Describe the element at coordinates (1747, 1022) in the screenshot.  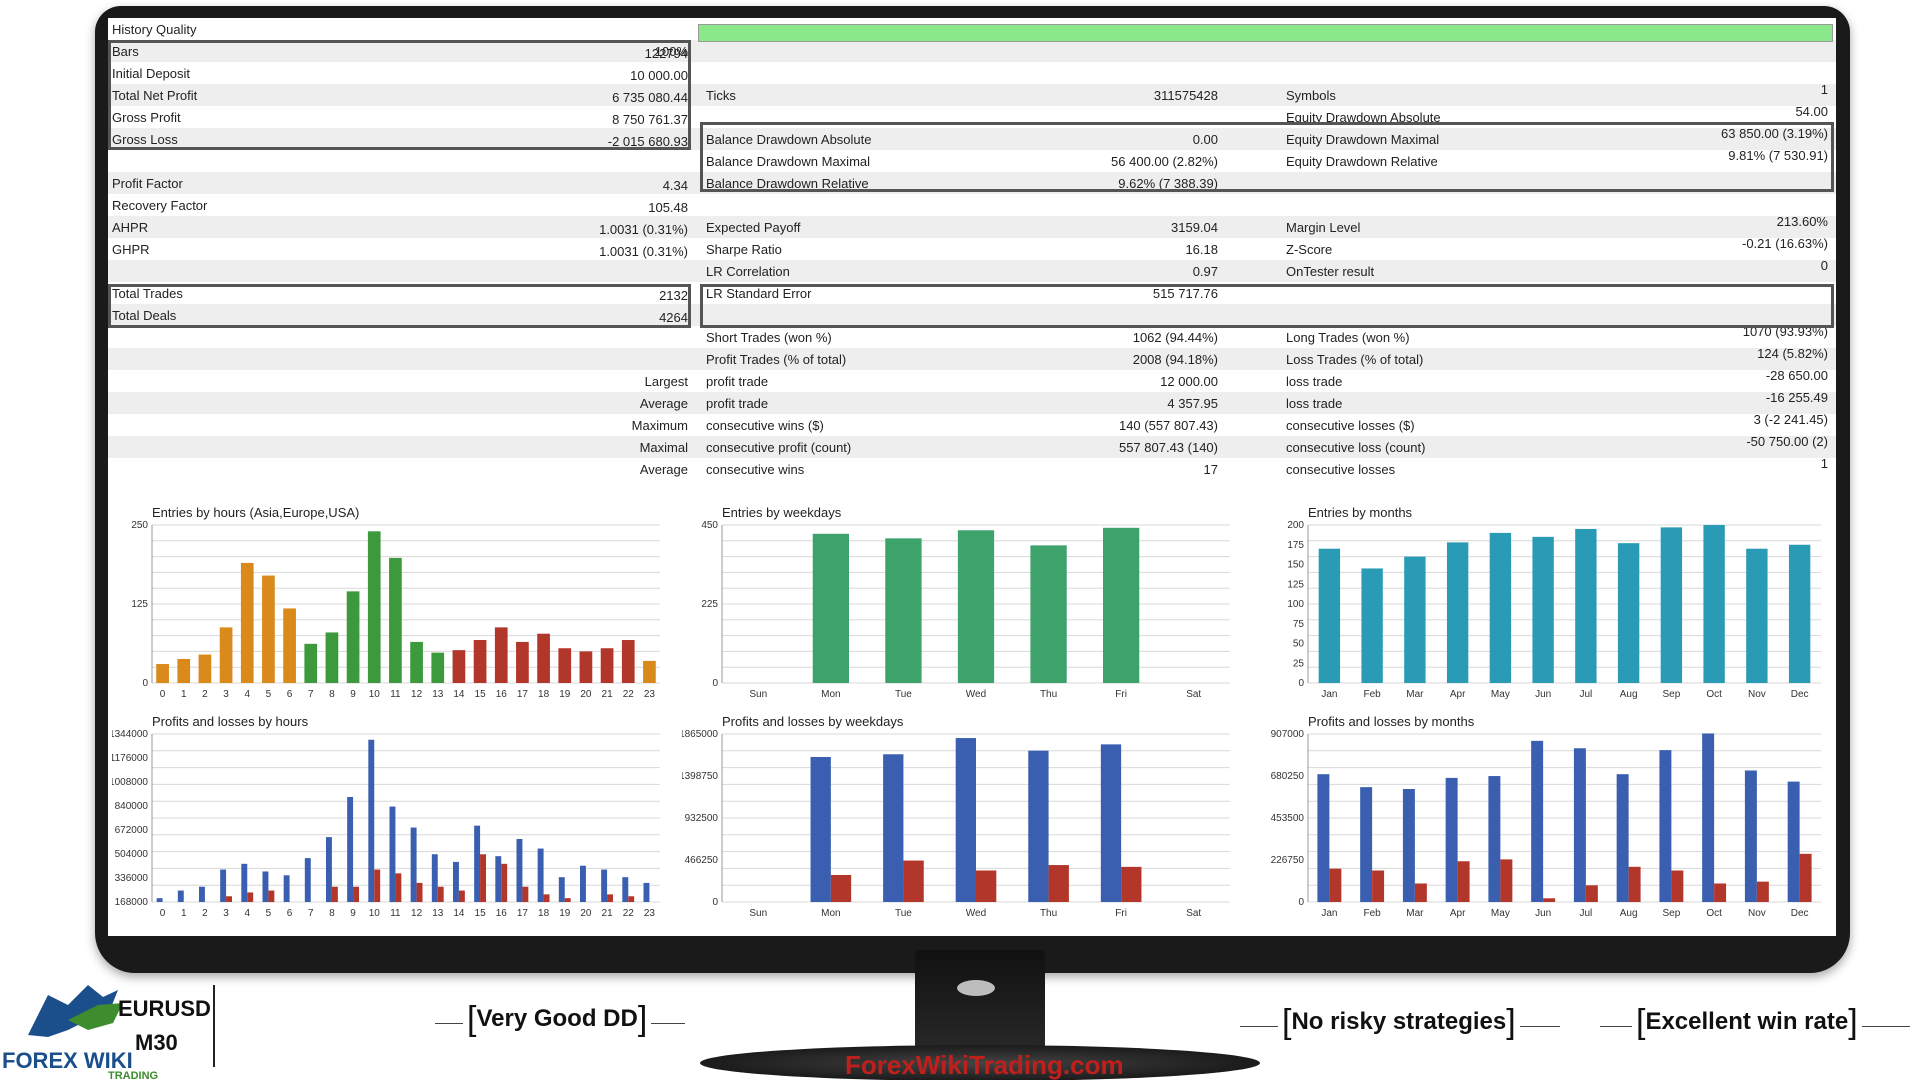
I see `tag-excellent-win-rate: [Excellent win rate]` at that location.